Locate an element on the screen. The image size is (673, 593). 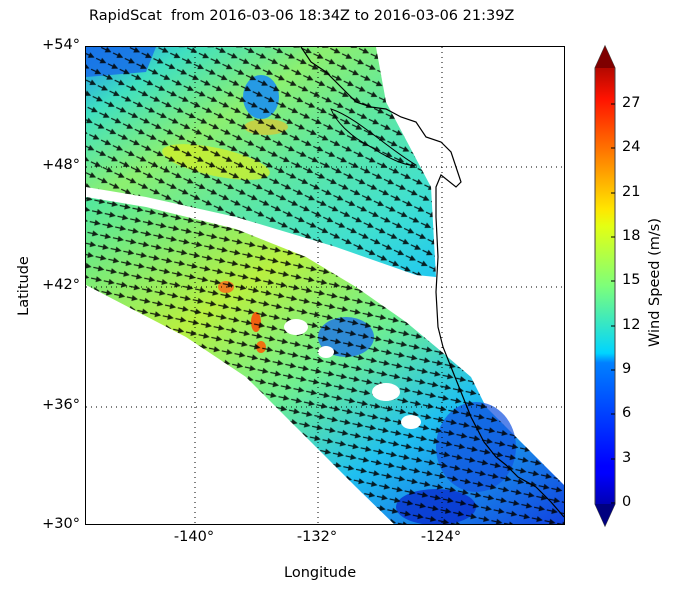
ytick-48: +48° is located at coordinates (61, 165).